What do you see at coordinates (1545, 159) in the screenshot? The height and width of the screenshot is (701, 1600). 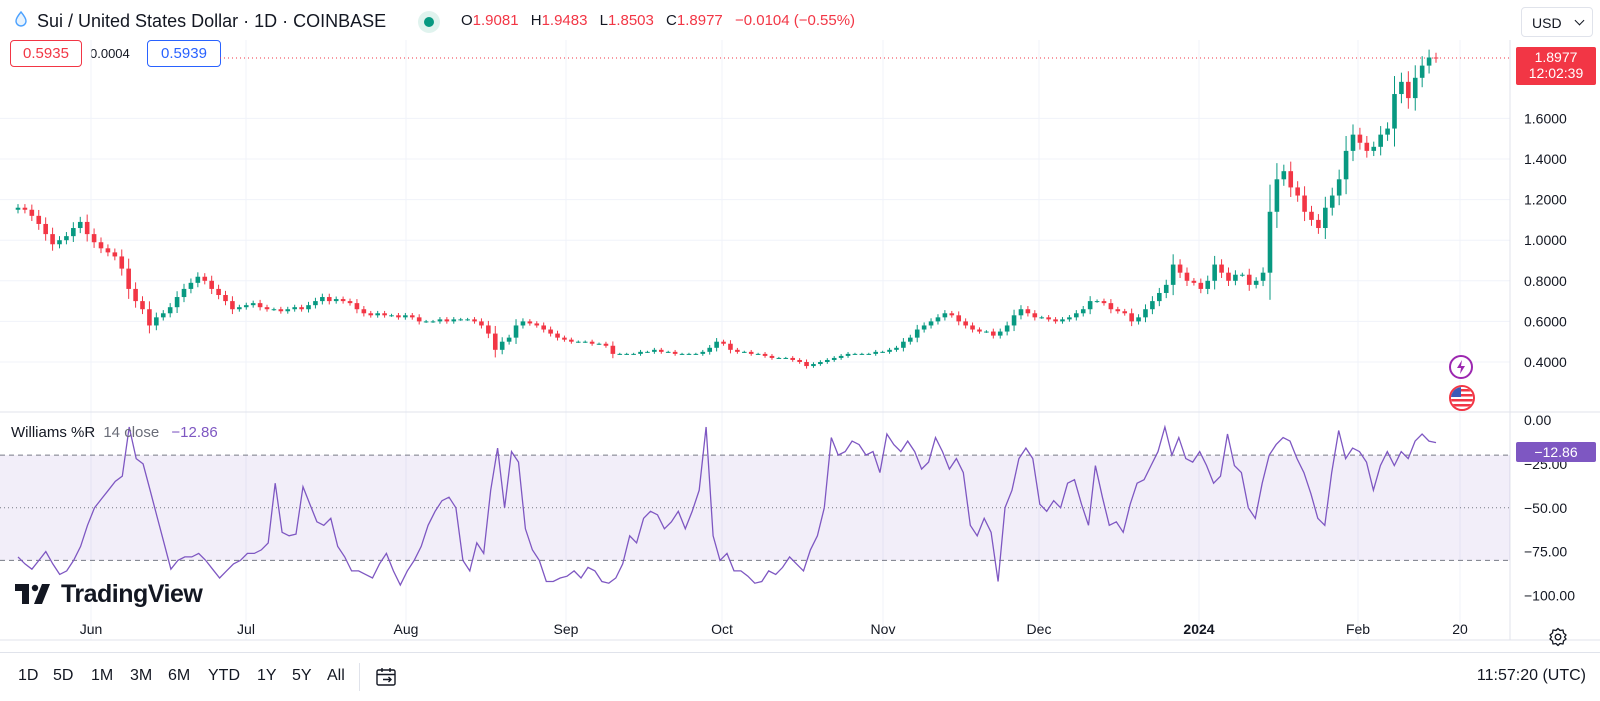 I see `price-tick-label: 1.4000` at bounding box center [1545, 159].